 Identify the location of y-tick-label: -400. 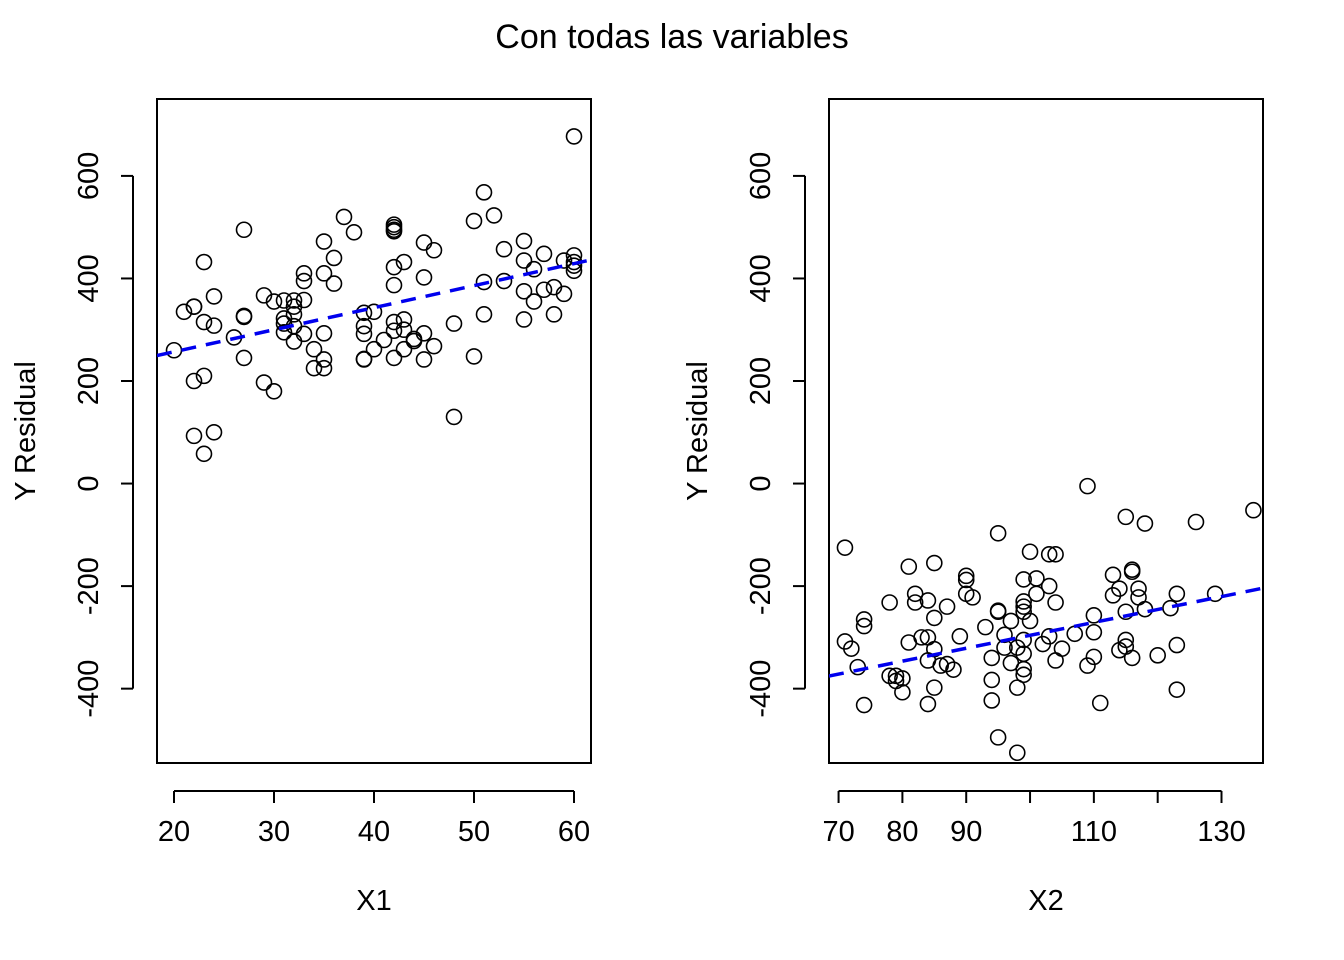
(89, 689).